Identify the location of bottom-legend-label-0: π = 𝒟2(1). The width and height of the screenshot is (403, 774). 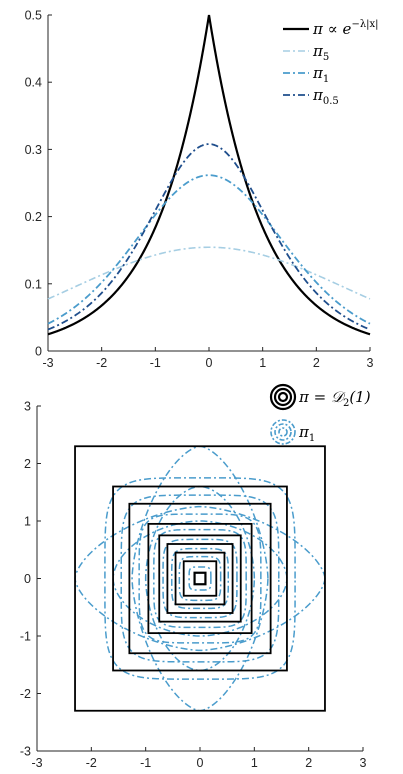
(334, 398).